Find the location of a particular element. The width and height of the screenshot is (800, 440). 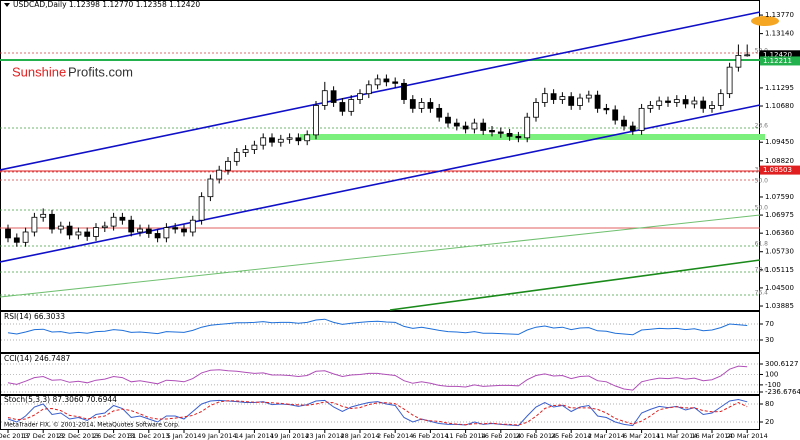

x-tick-label: 26 Dec 2013 is located at coordinates (114, 436).